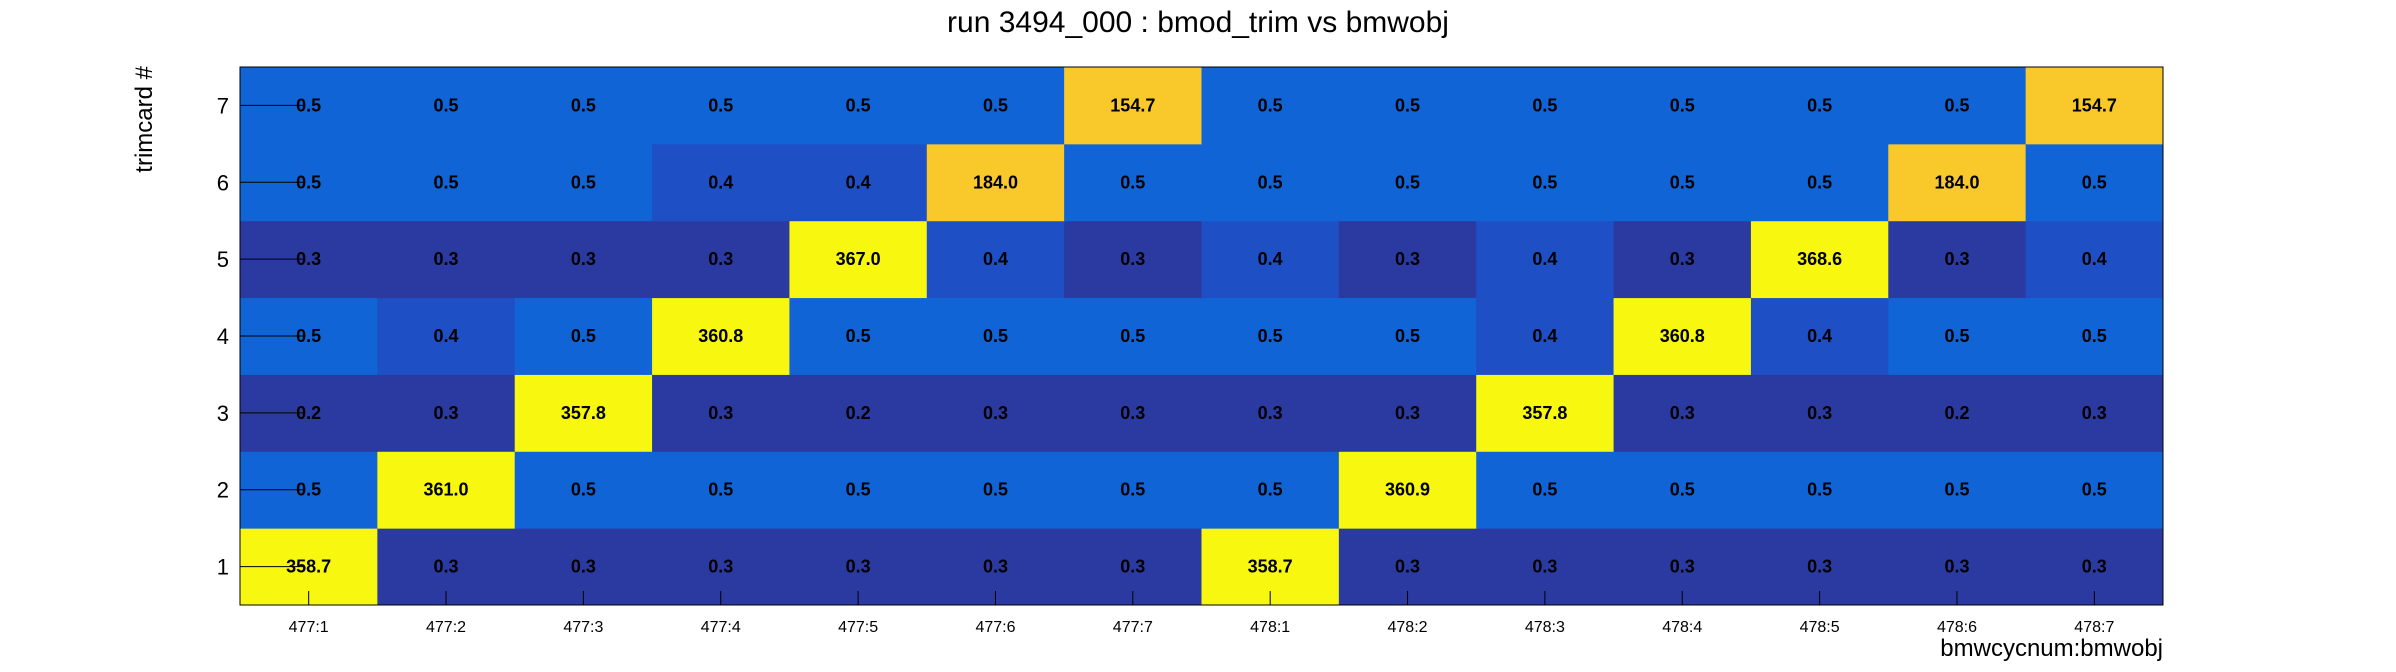  I want to click on x-tick-label: 478:7, so click(2094, 627).